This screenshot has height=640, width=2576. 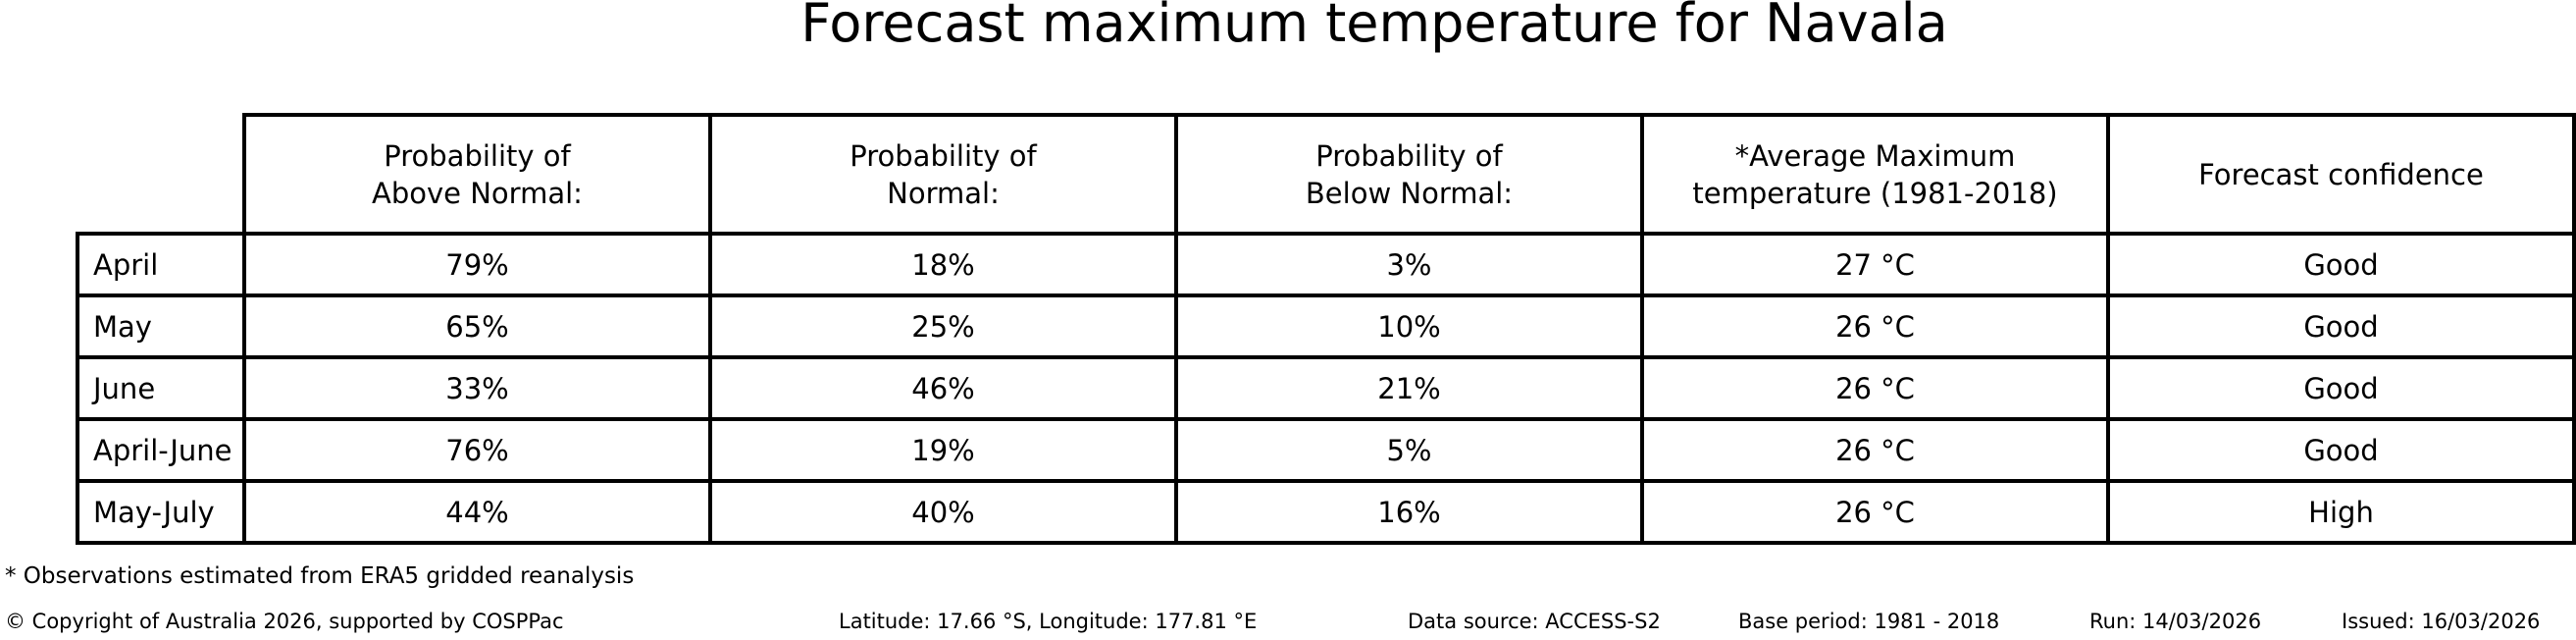 I want to click on header-cell-avg-max-temp: *Average Maximum temperature (1981-2018), so click(x=1875, y=174).